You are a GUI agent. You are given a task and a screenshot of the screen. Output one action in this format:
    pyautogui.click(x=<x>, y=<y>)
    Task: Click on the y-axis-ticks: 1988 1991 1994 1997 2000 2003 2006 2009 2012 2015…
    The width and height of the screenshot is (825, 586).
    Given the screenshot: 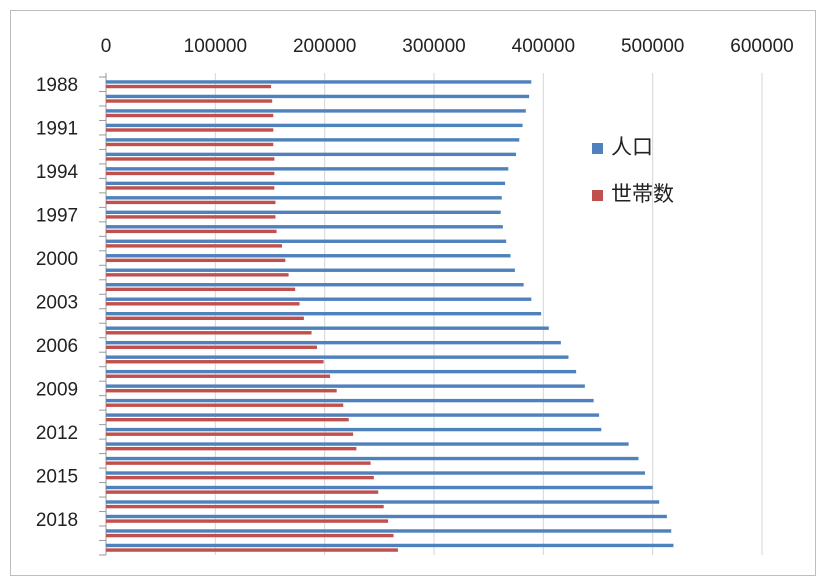 What is the action you would take?
    pyautogui.click(x=71, y=315)
    